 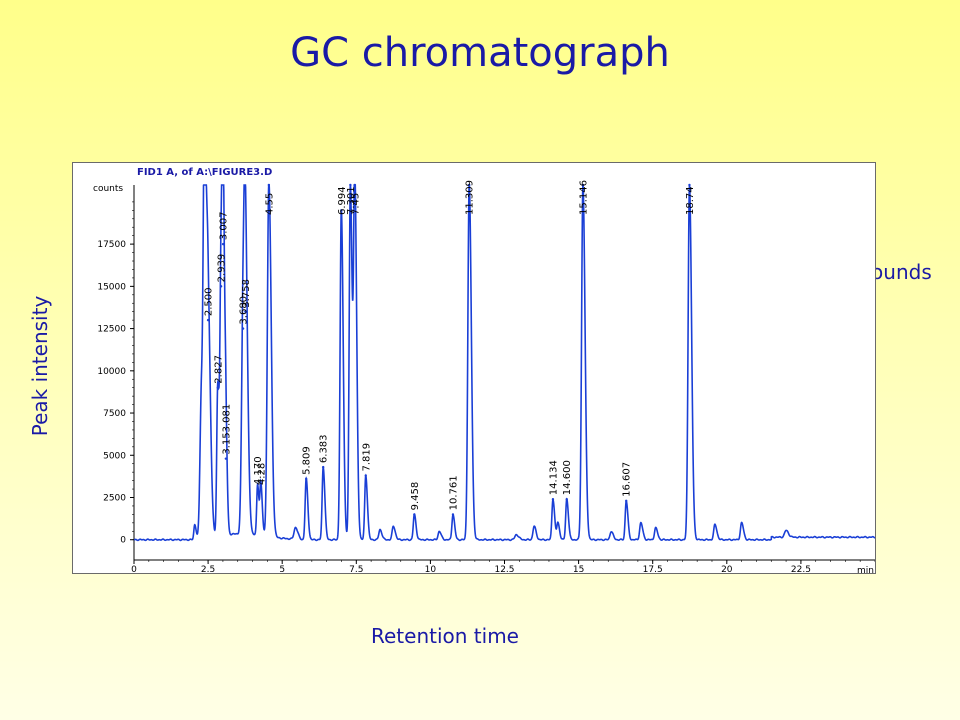 I want to click on x-axis-unit-label: min, so click(x=865, y=569).